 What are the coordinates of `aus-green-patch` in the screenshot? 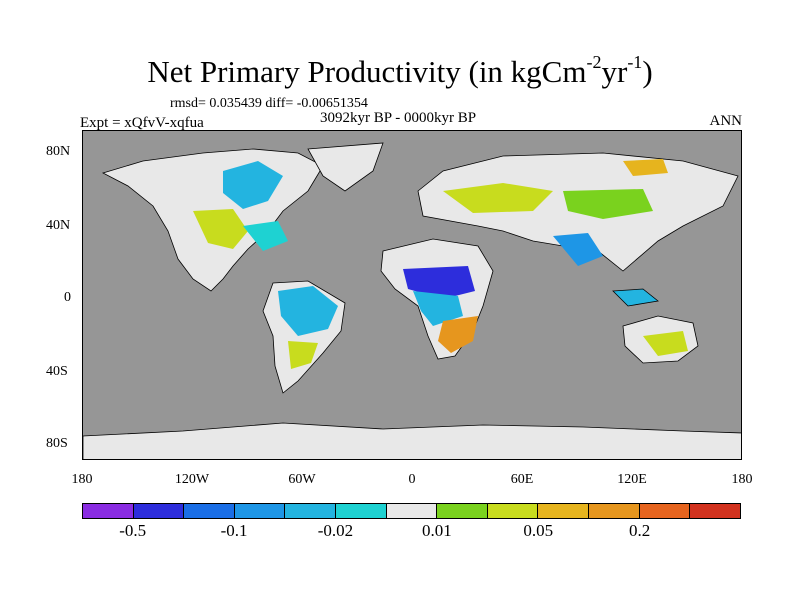 It's located at (665, 343).